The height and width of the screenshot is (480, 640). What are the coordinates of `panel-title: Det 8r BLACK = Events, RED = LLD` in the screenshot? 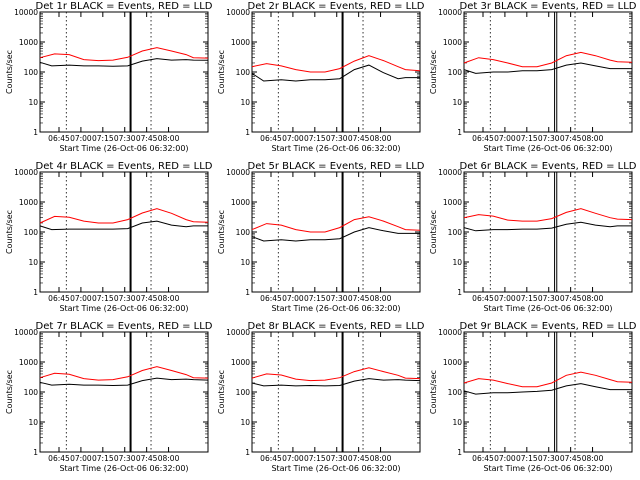 It's located at (336, 326).